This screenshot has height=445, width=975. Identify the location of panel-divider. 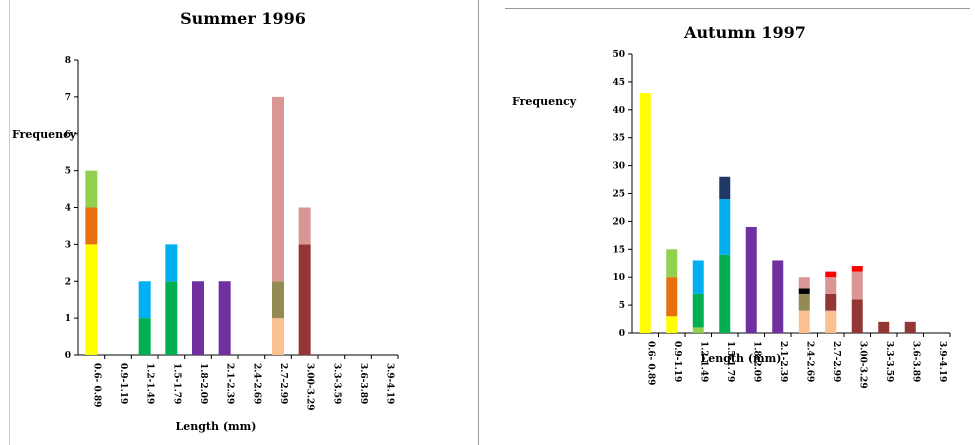
(478, 222).